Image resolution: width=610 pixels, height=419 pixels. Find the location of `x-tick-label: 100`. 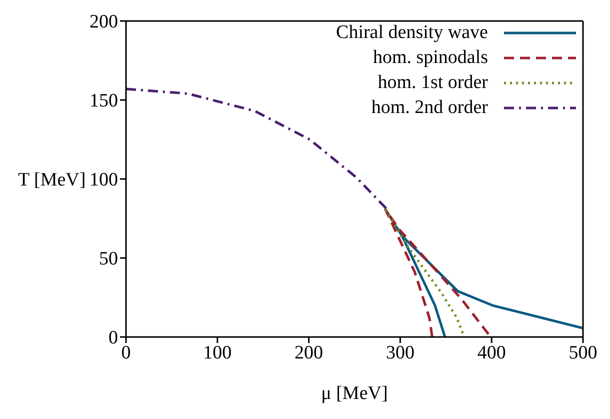

x-tick-label: 100 is located at coordinates (217, 353).